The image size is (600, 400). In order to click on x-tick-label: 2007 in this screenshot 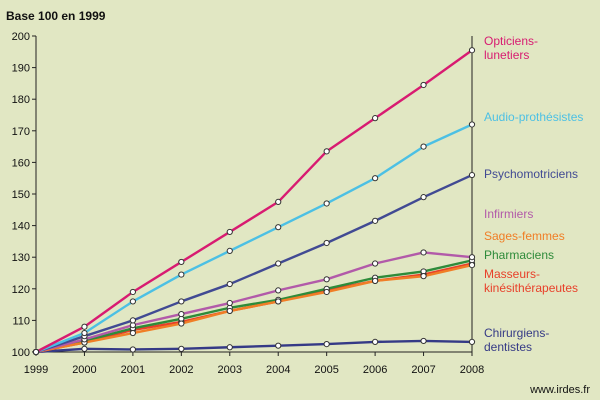, I will do `click(423, 370)`.